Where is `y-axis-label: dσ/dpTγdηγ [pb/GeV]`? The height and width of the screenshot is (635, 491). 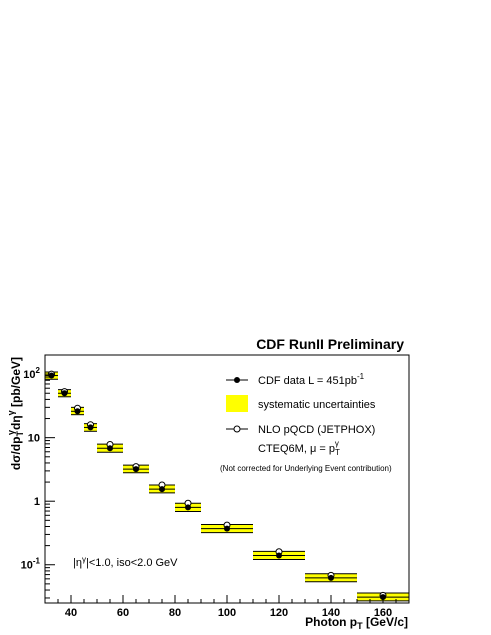 y-axis-label: dσ/dpTγdηγ [pb/GeV] is located at coordinates (15, 413).